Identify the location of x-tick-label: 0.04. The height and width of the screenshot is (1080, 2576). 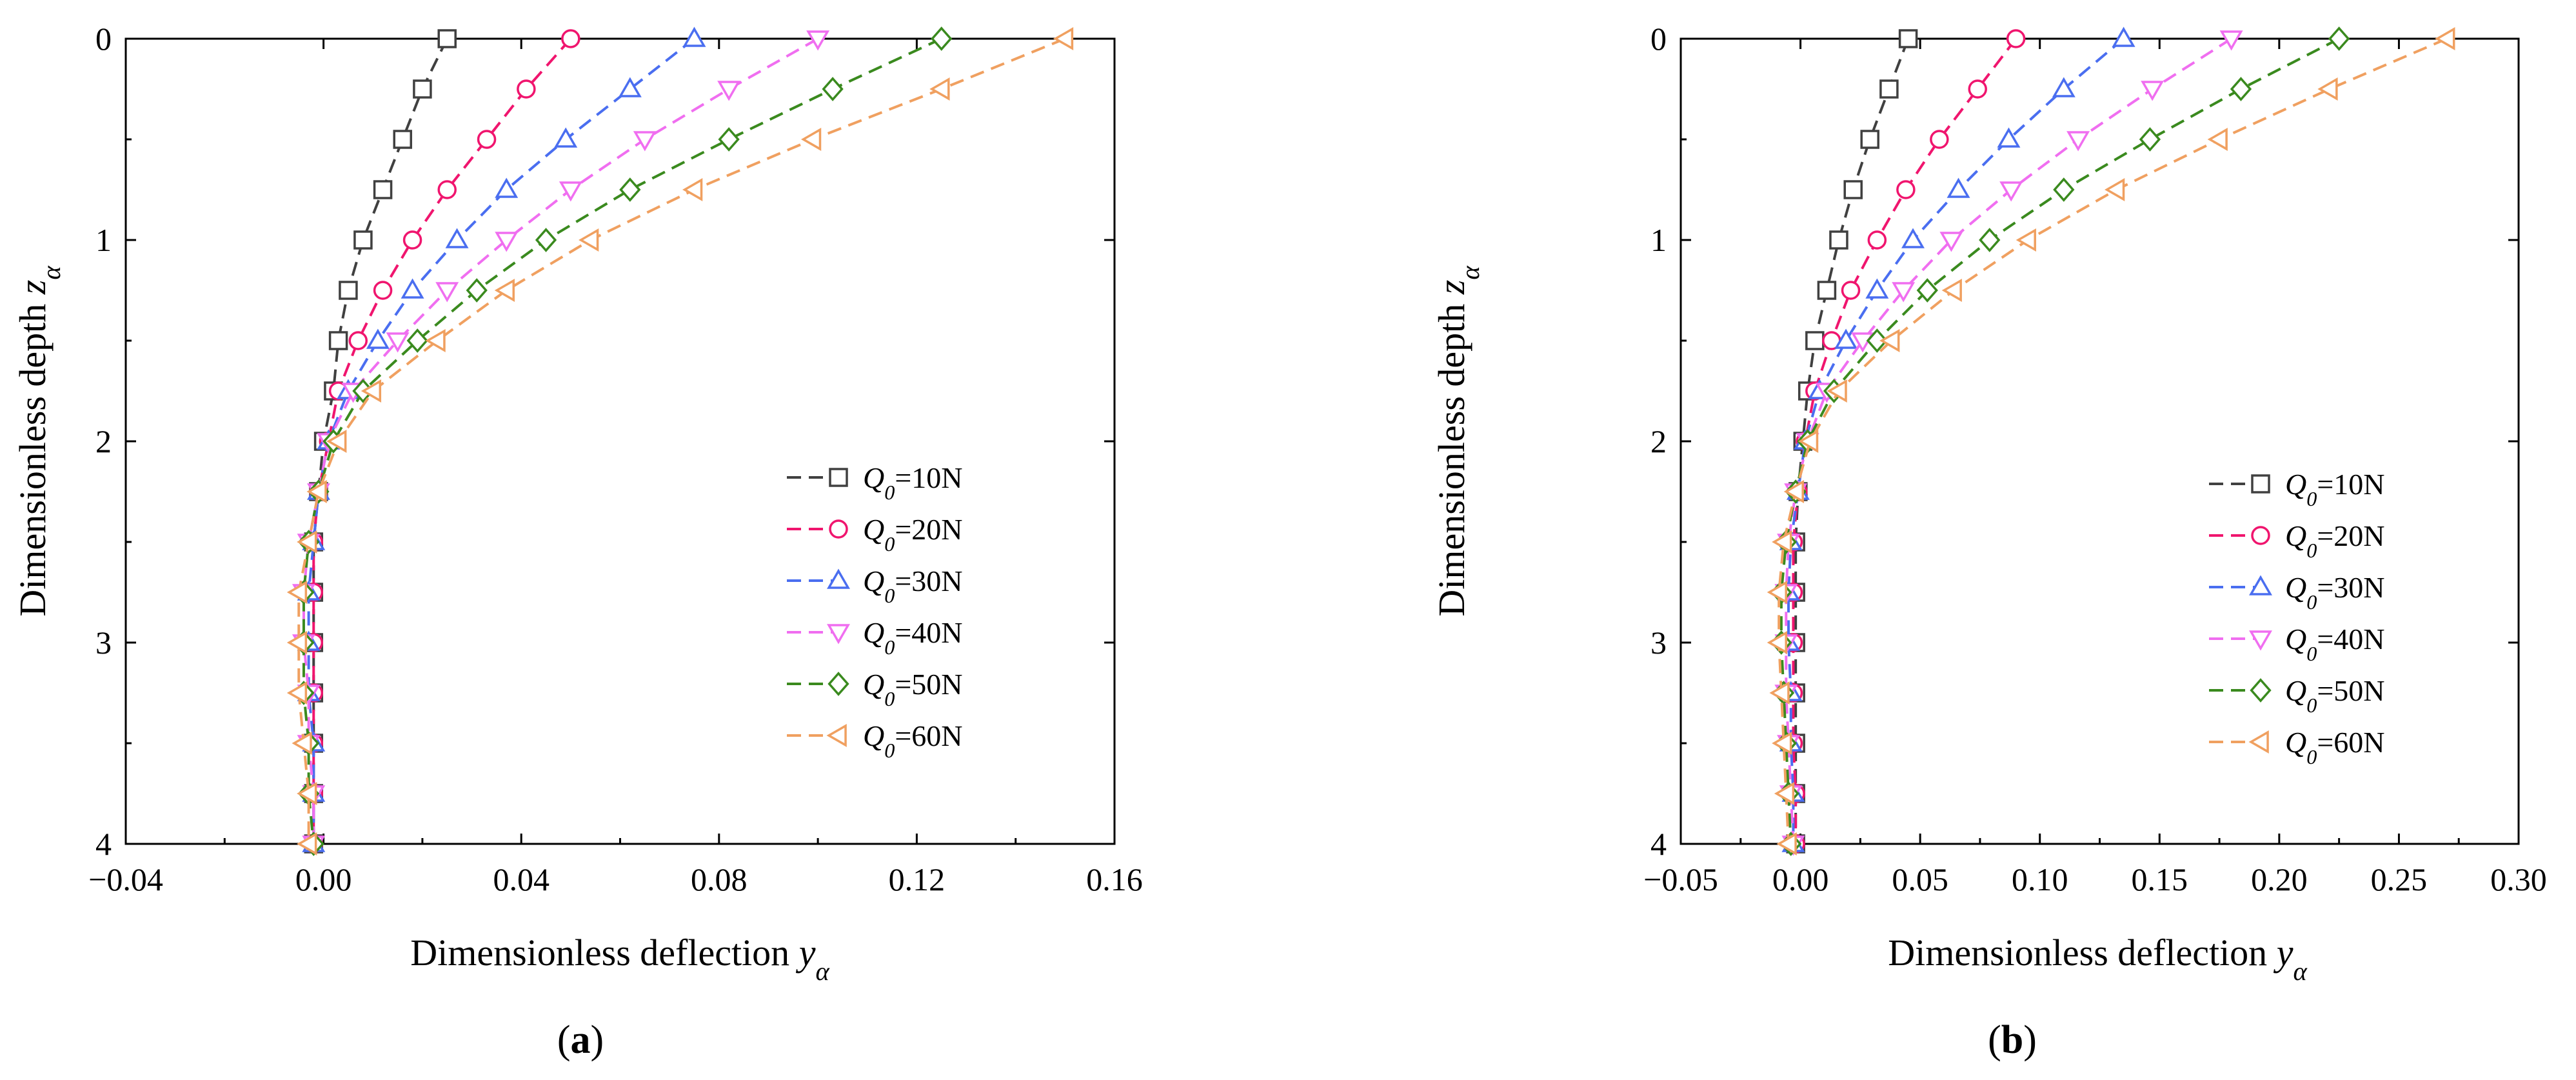
(521, 879).